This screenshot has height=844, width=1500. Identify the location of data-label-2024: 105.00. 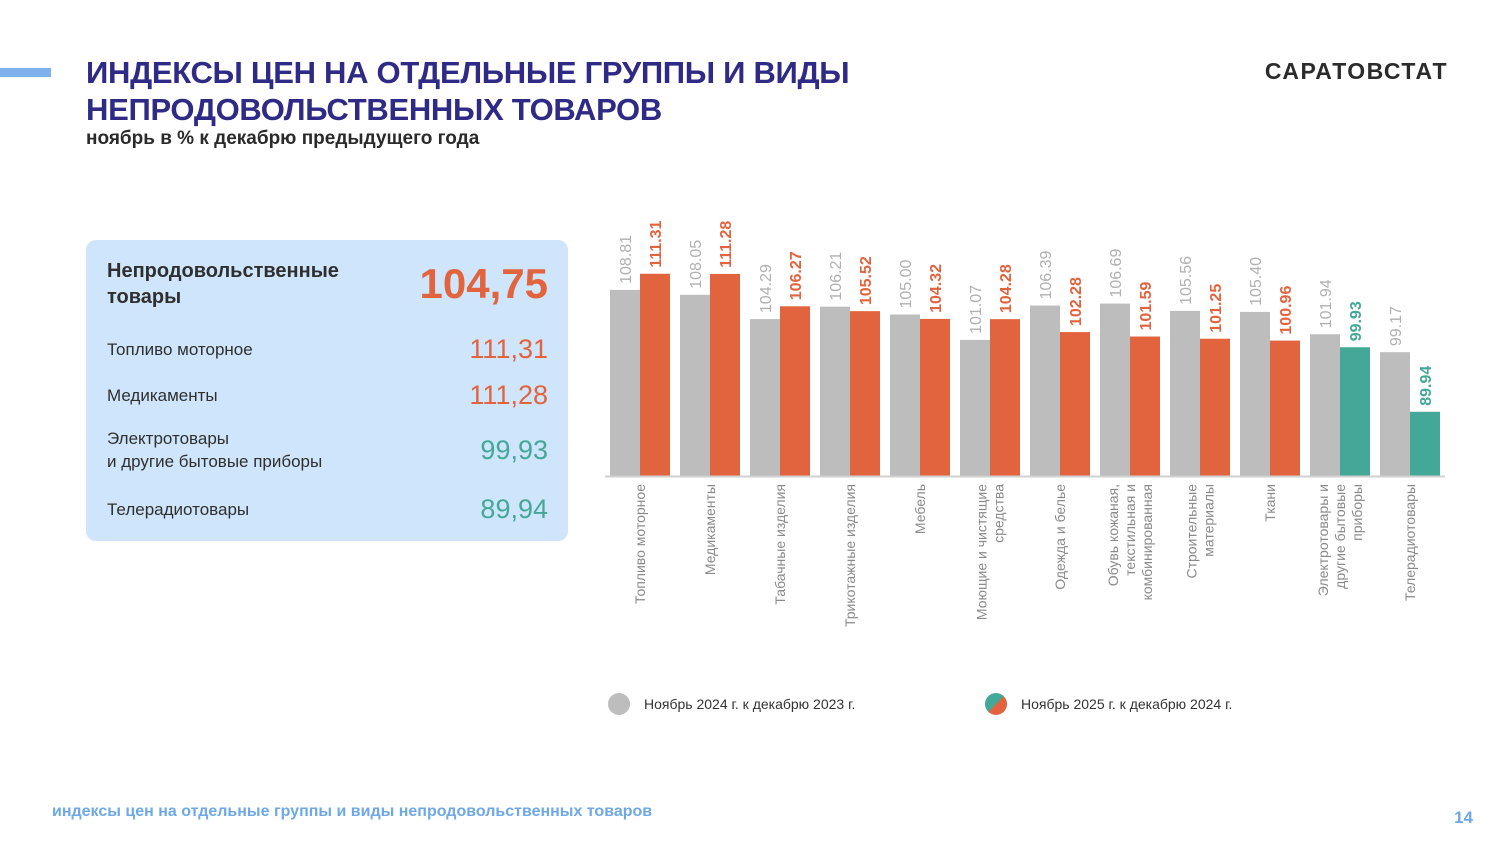
(906, 283).